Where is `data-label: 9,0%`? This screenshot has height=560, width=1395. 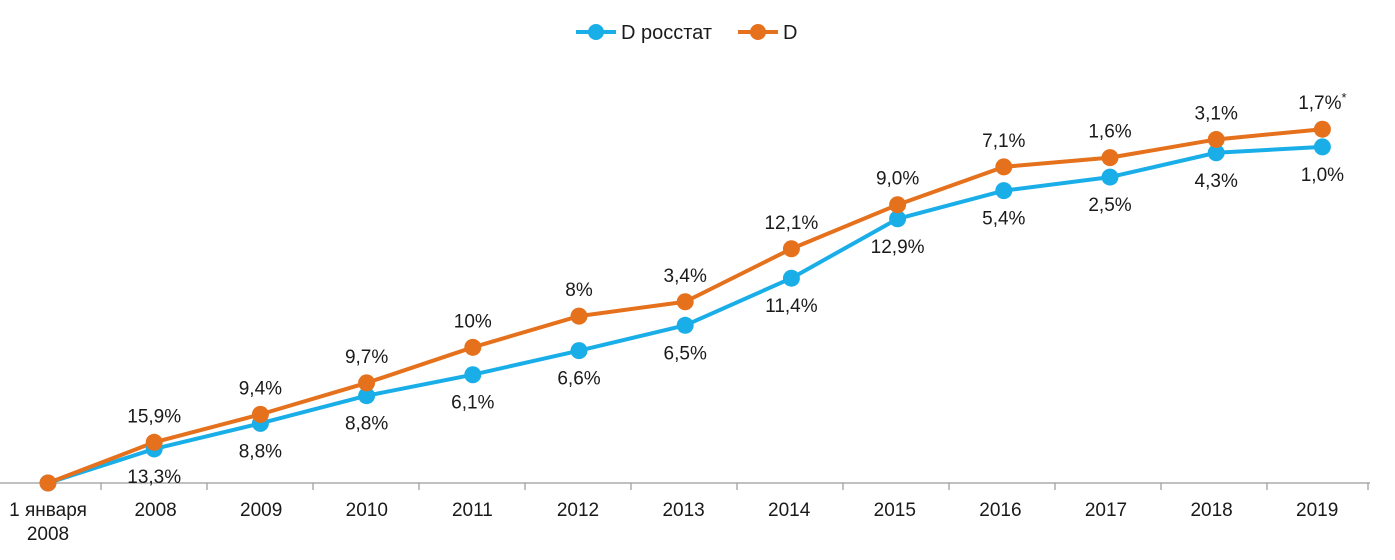 data-label: 9,0% is located at coordinates (897, 179).